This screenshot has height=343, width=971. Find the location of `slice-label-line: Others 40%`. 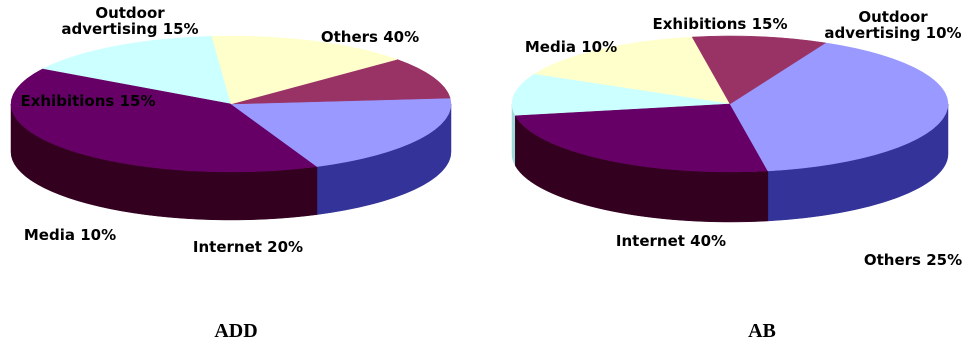

slice-label-line: Others 40% is located at coordinates (370, 37).